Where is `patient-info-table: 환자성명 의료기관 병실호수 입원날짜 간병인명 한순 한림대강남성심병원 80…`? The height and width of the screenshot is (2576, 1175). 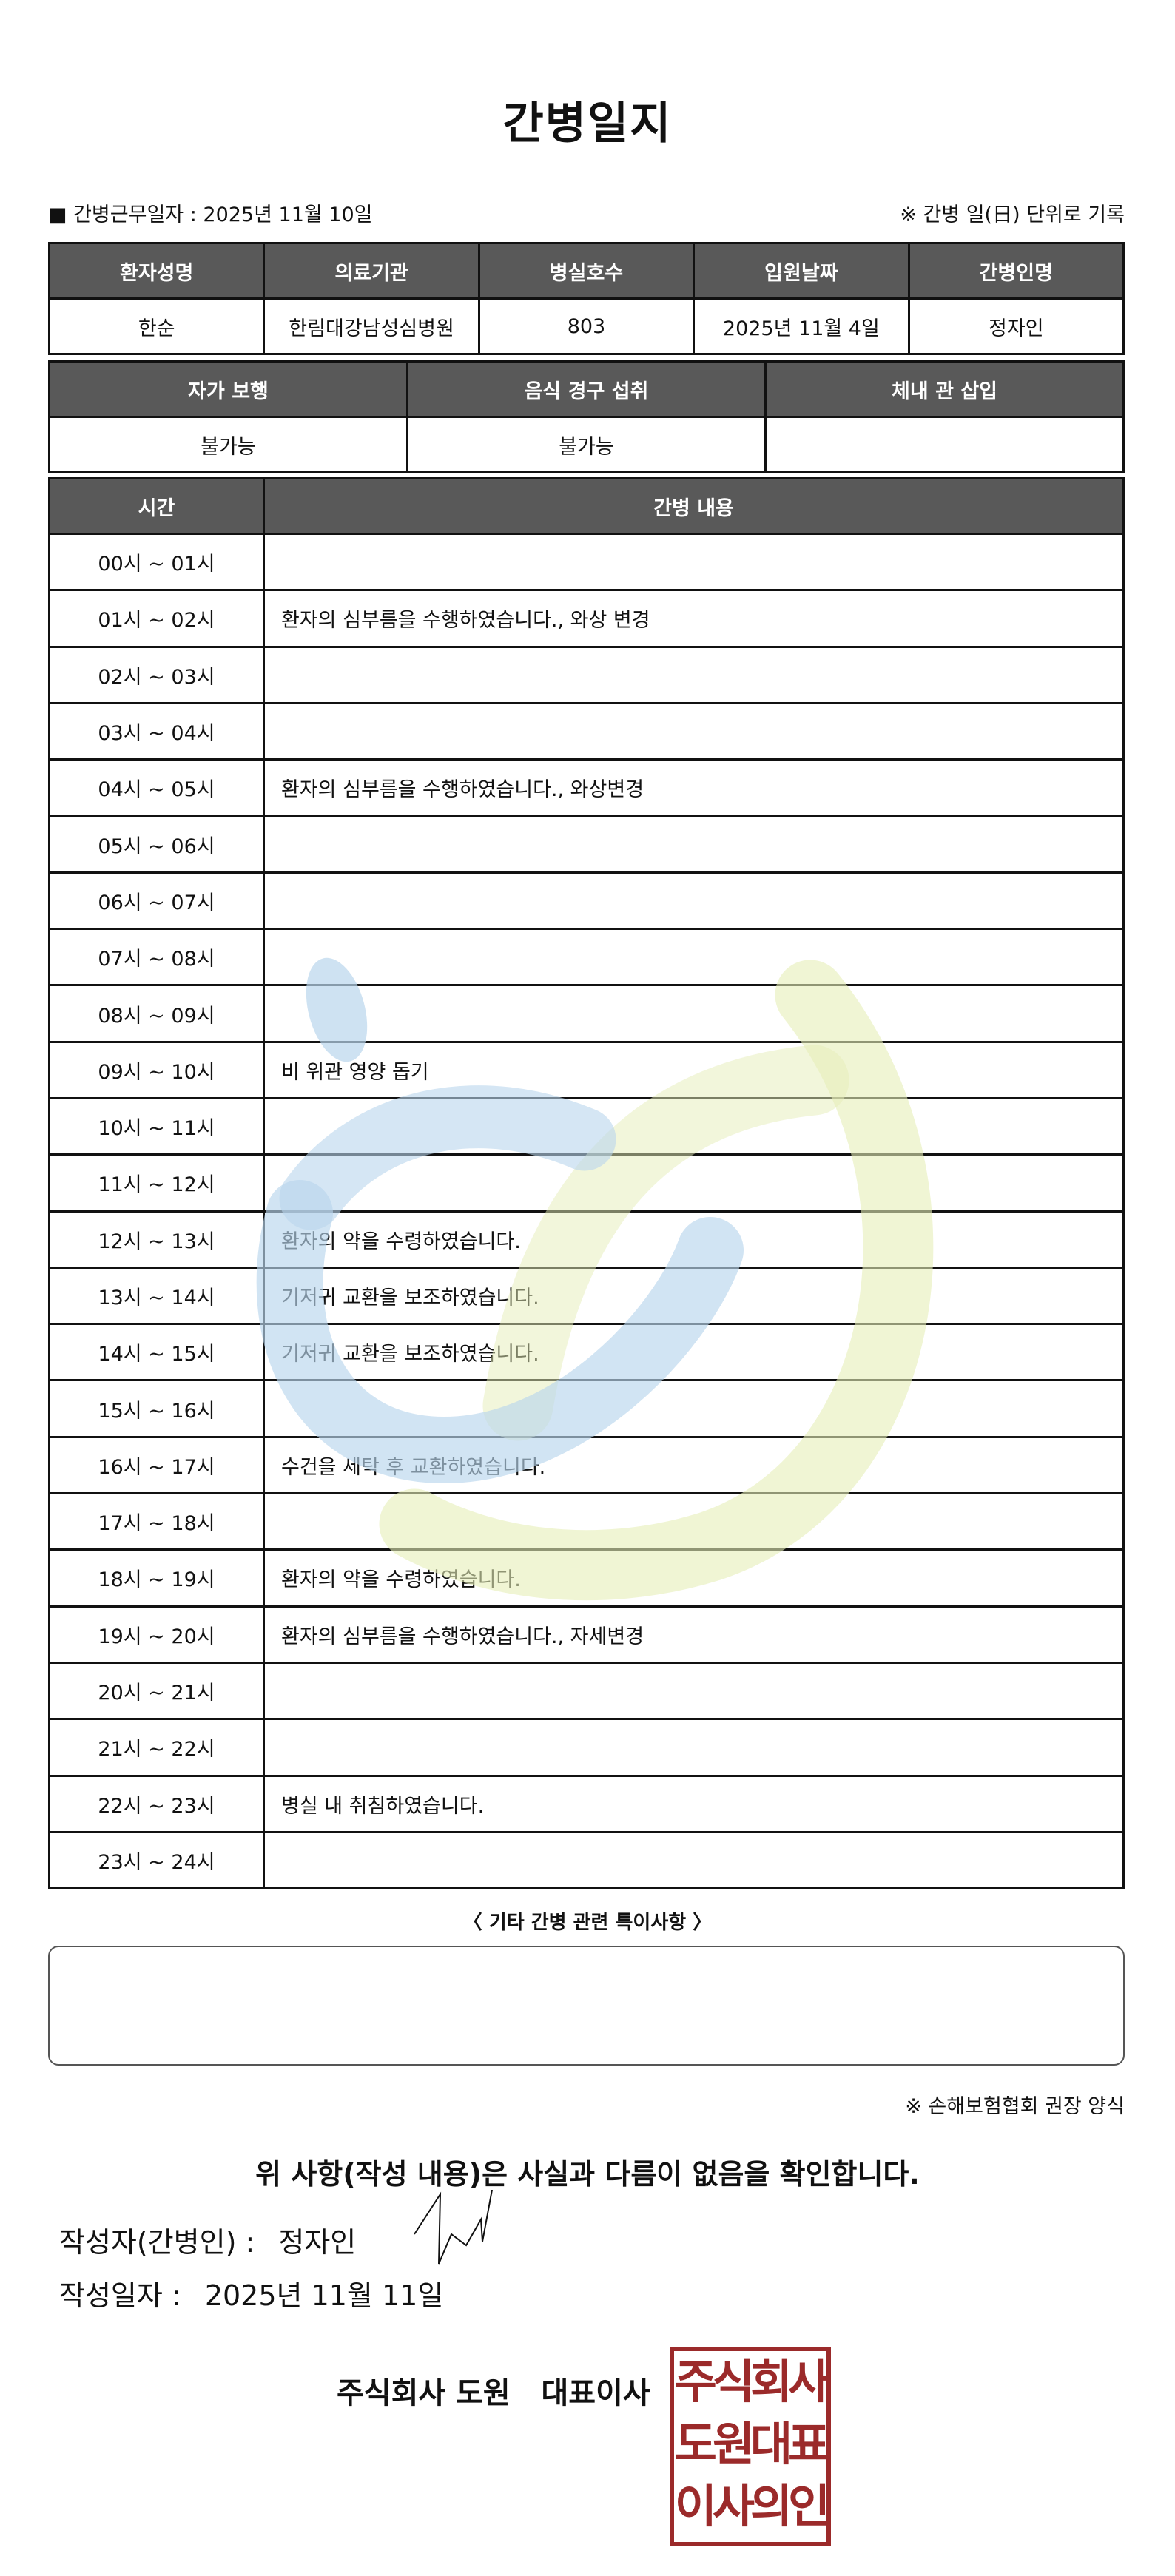
patient-info-table: 환자성명 의료기관 병실호수 입원날짜 간병인명 한순 한림대강남성심병원 80… is located at coordinates (586, 298).